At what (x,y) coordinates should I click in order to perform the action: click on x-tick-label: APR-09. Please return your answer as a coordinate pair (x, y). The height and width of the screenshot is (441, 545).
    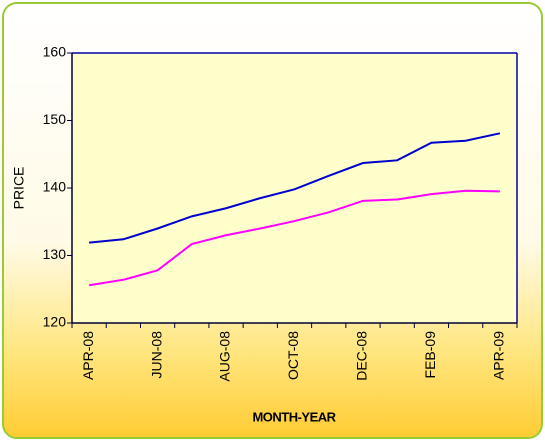
    Looking at the image, I should click on (499, 355).